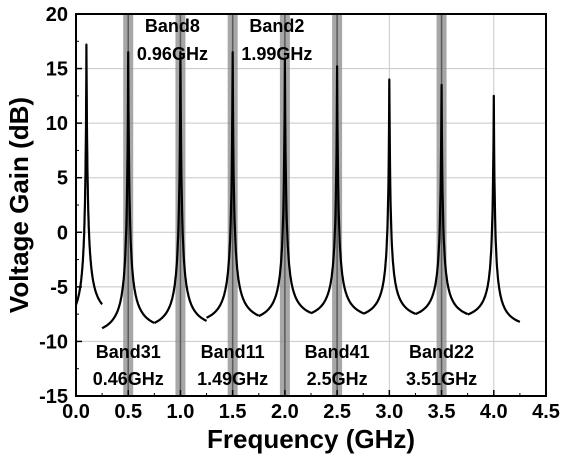  I want to click on x-tick-label: 3.5, so click(442, 412).